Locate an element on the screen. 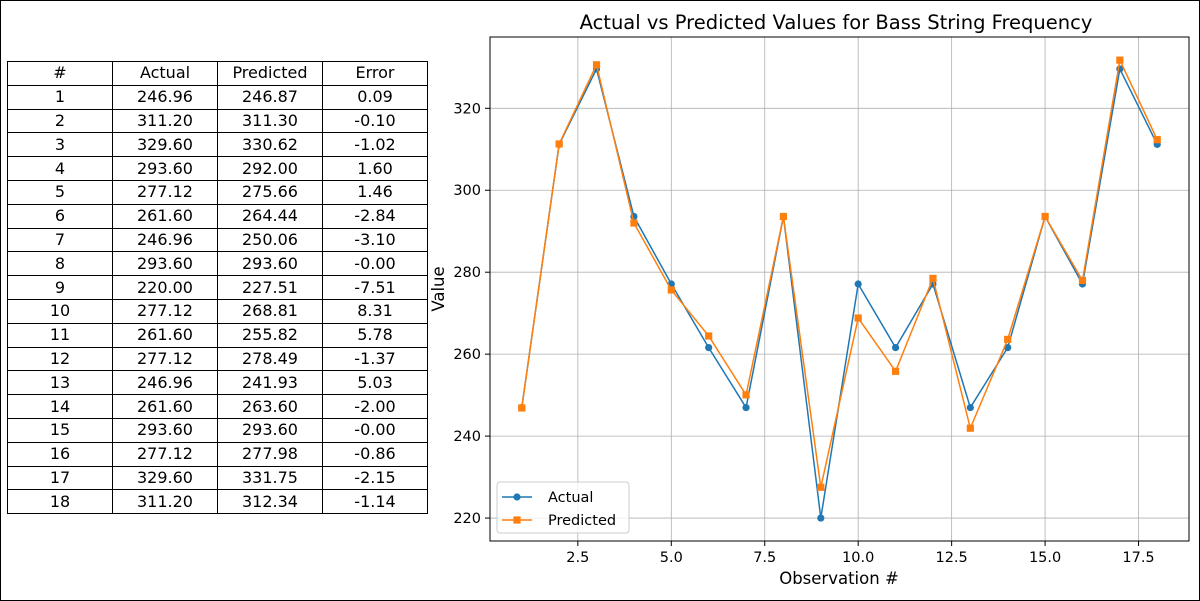  cell-error: 1.60 is located at coordinates (375, 168).